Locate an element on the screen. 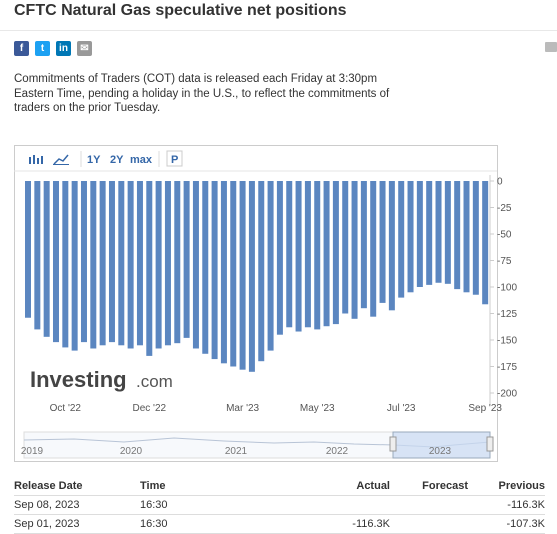 Image resolution: width=557 pixels, height=534 pixels. divider is located at coordinates (278, 30).